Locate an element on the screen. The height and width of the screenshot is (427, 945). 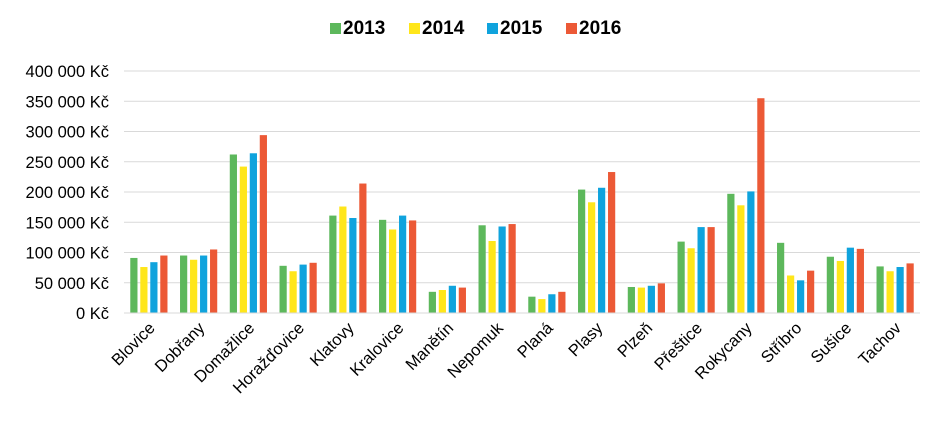
legend-item-2015: 2015 is located at coordinates (515, 28).